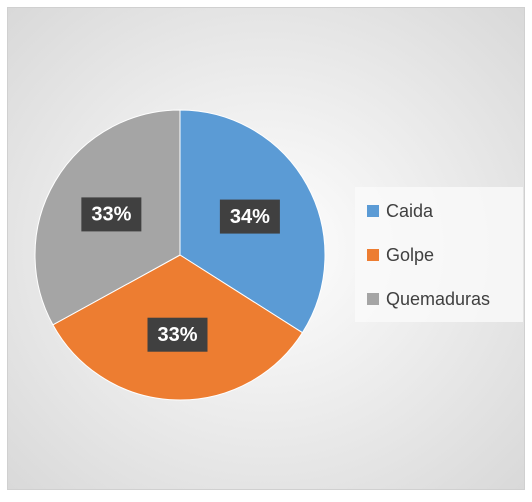 Image resolution: width=532 pixels, height=502 pixels. Describe the element at coordinates (439, 254) in the screenshot. I see `legend-box` at that location.